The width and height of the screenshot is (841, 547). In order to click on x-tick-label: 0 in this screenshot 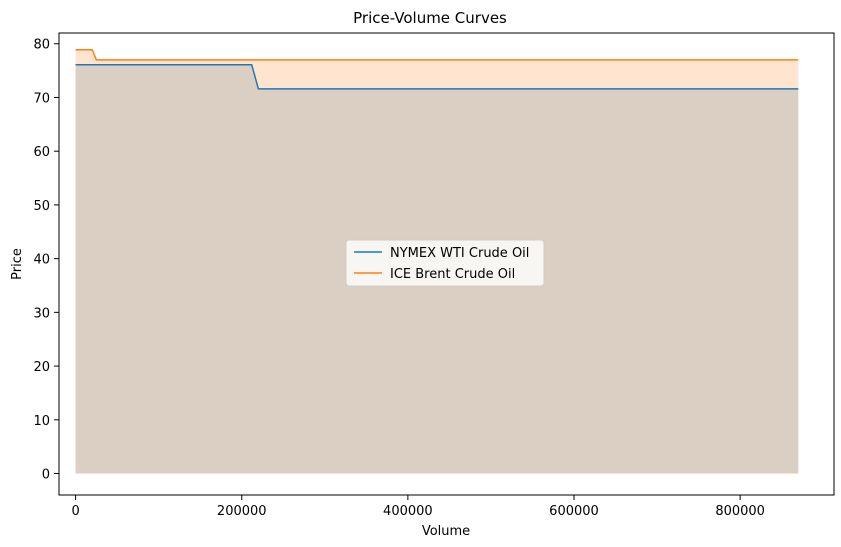, I will do `click(75, 511)`.